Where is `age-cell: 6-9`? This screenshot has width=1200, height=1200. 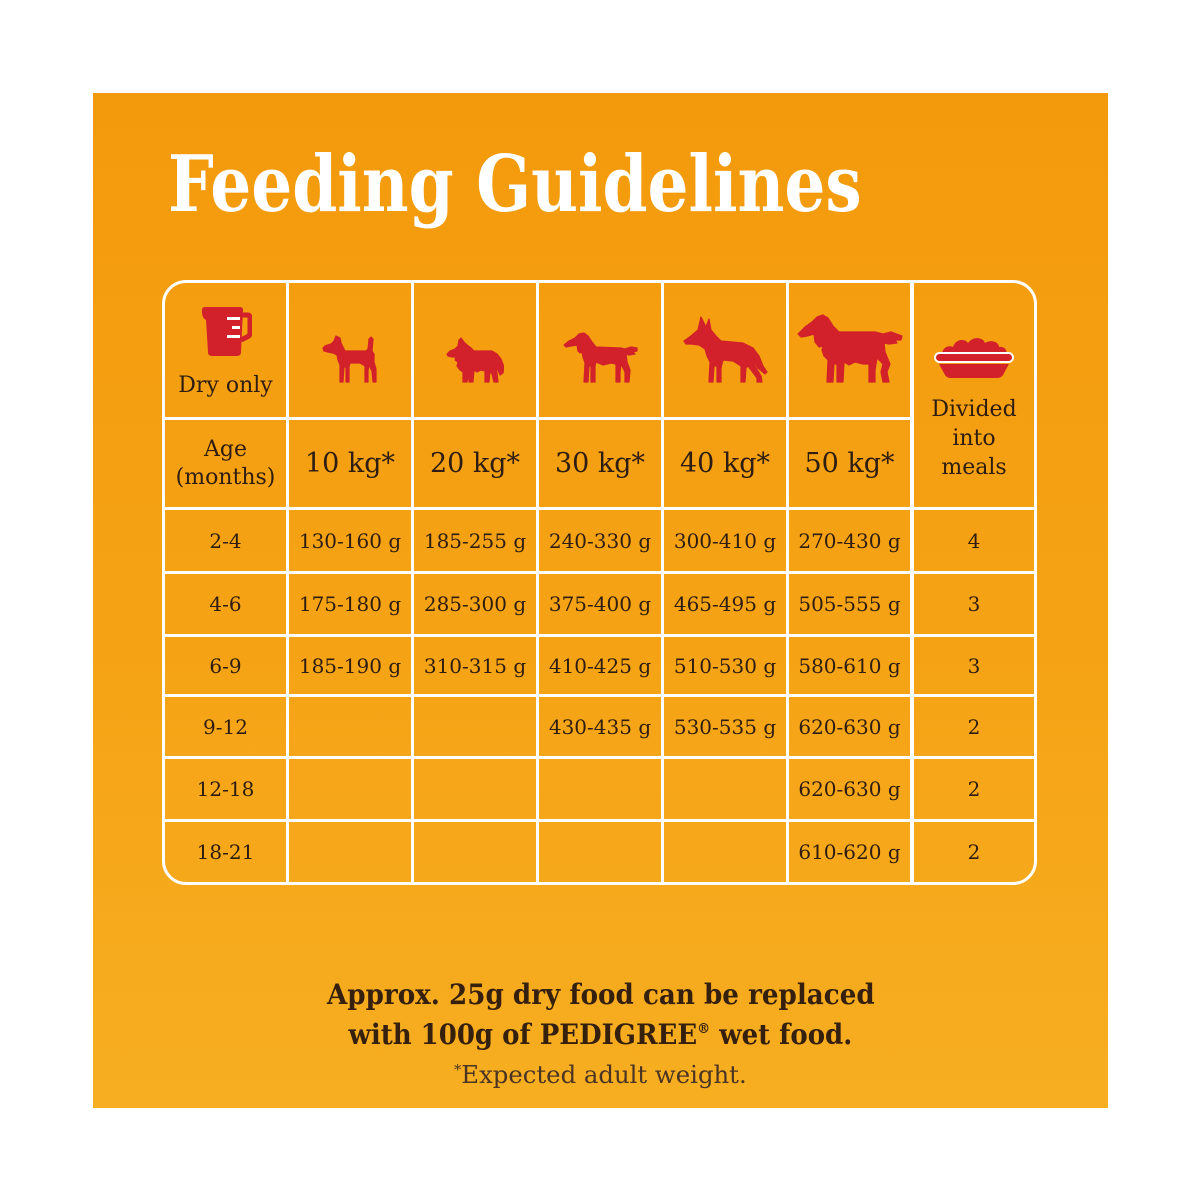
age-cell: 6-9 is located at coordinates (227, 667).